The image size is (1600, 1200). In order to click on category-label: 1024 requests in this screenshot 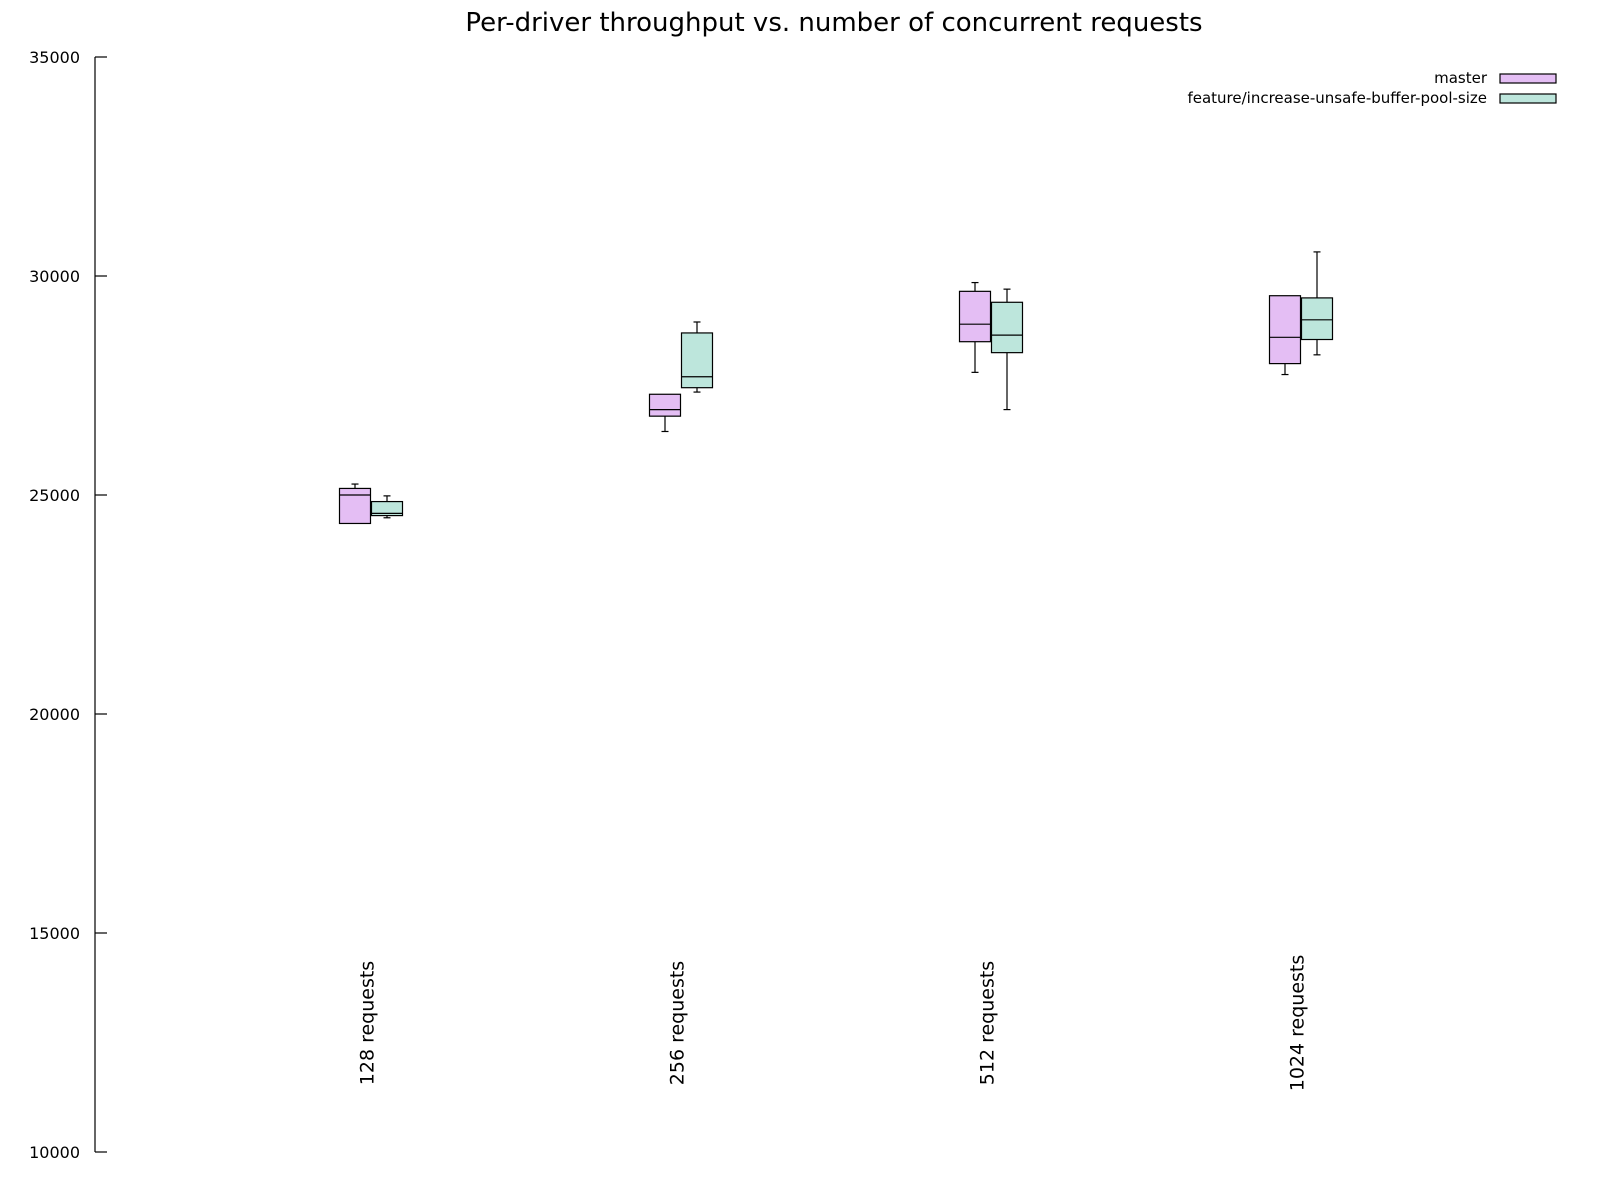, I will do `click(1298, 1023)`.